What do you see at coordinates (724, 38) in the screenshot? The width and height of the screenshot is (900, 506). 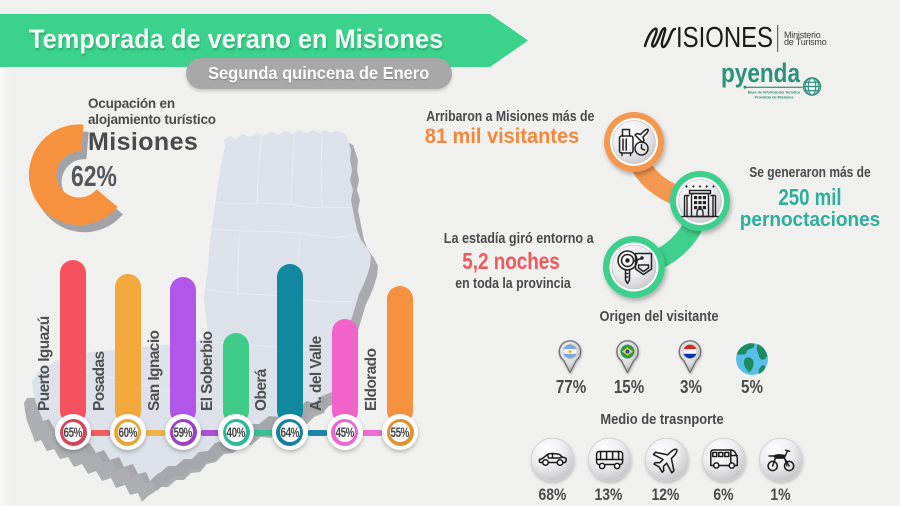 I see `svg-text: ISIONES` at bounding box center [724, 38].